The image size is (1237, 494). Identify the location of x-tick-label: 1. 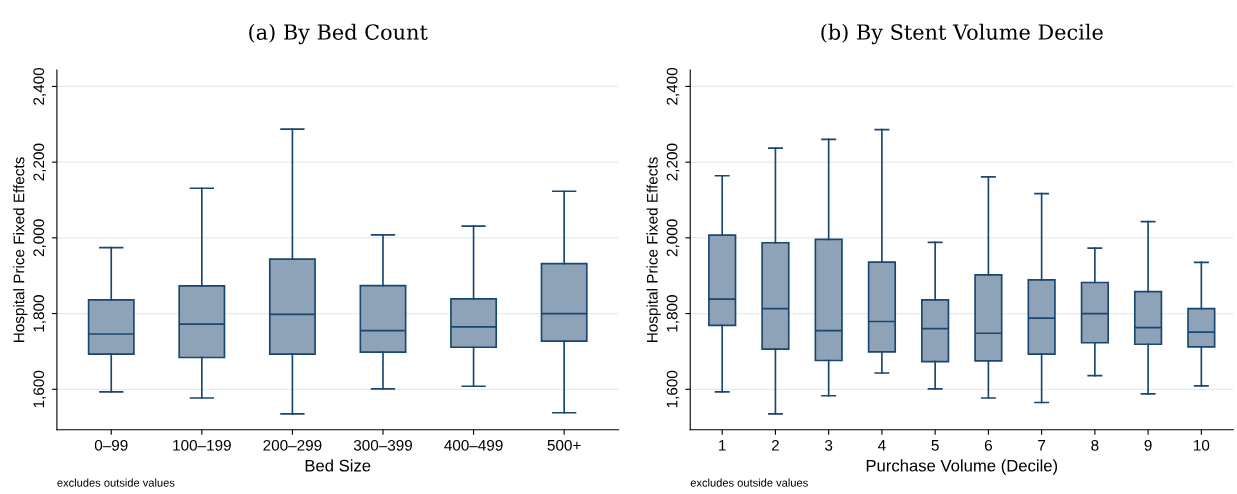
(722, 445).